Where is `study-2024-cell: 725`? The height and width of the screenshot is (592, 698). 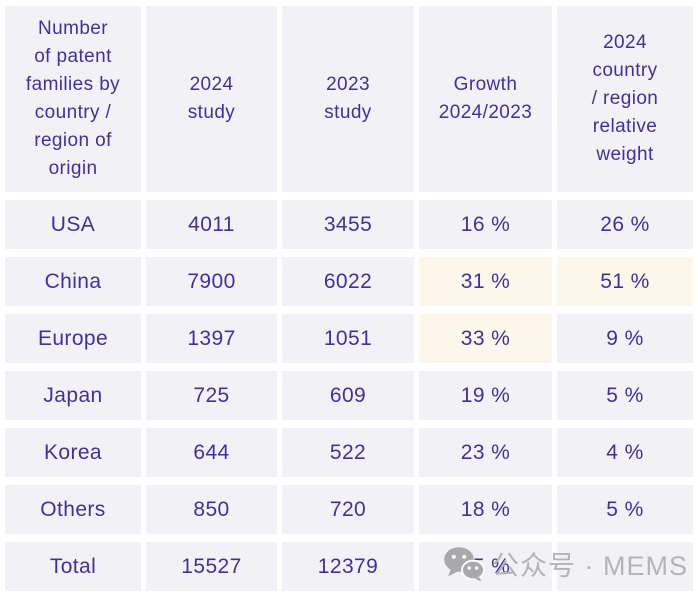 study-2024-cell: 725 is located at coordinates (211, 395).